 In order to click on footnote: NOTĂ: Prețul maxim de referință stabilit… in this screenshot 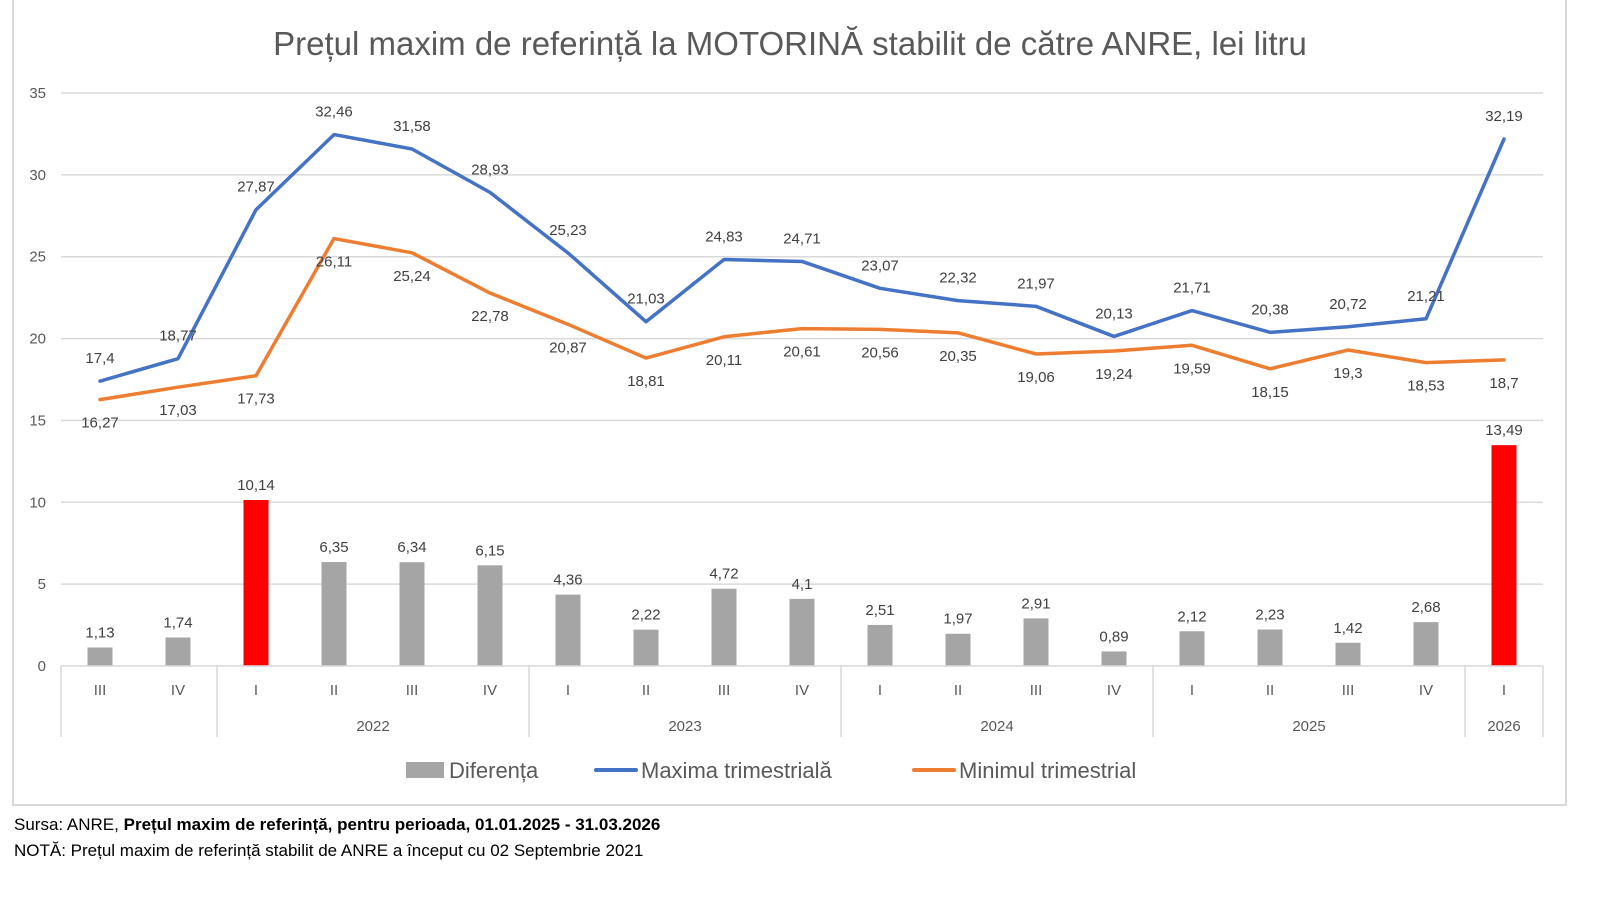, I will do `click(329, 850)`.